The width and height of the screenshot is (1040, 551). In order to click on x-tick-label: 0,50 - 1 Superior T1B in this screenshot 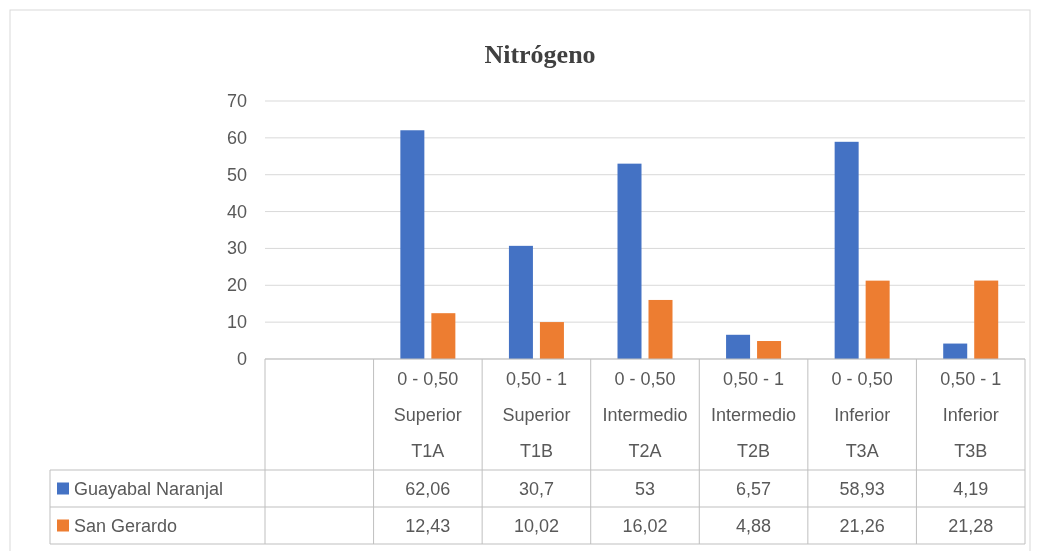, I will do `click(536, 415)`.